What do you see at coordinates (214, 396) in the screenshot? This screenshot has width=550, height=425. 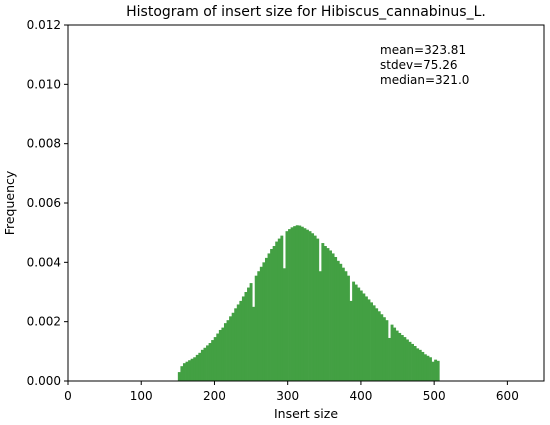 I see `x-tick-label: 200` at bounding box center [214, 396].